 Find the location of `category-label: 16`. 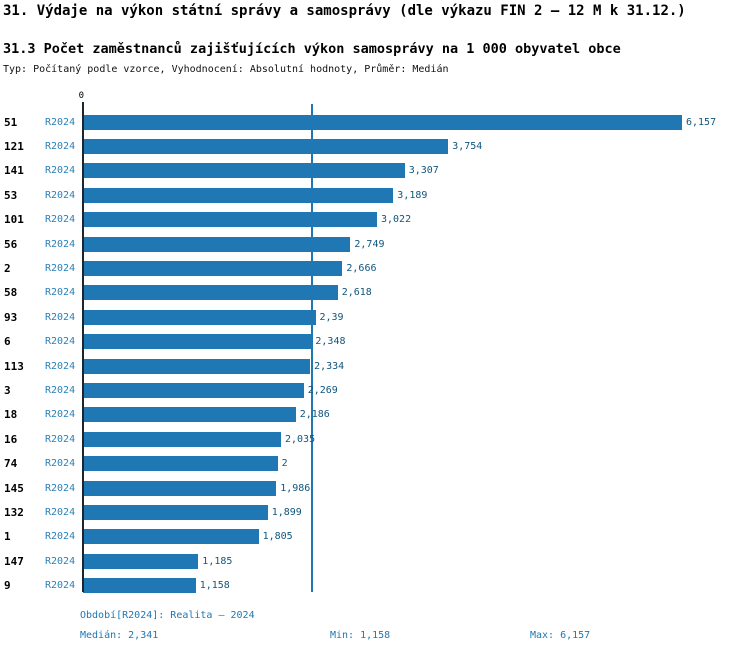

category-label: 16 is located at coordinates (11, 439).